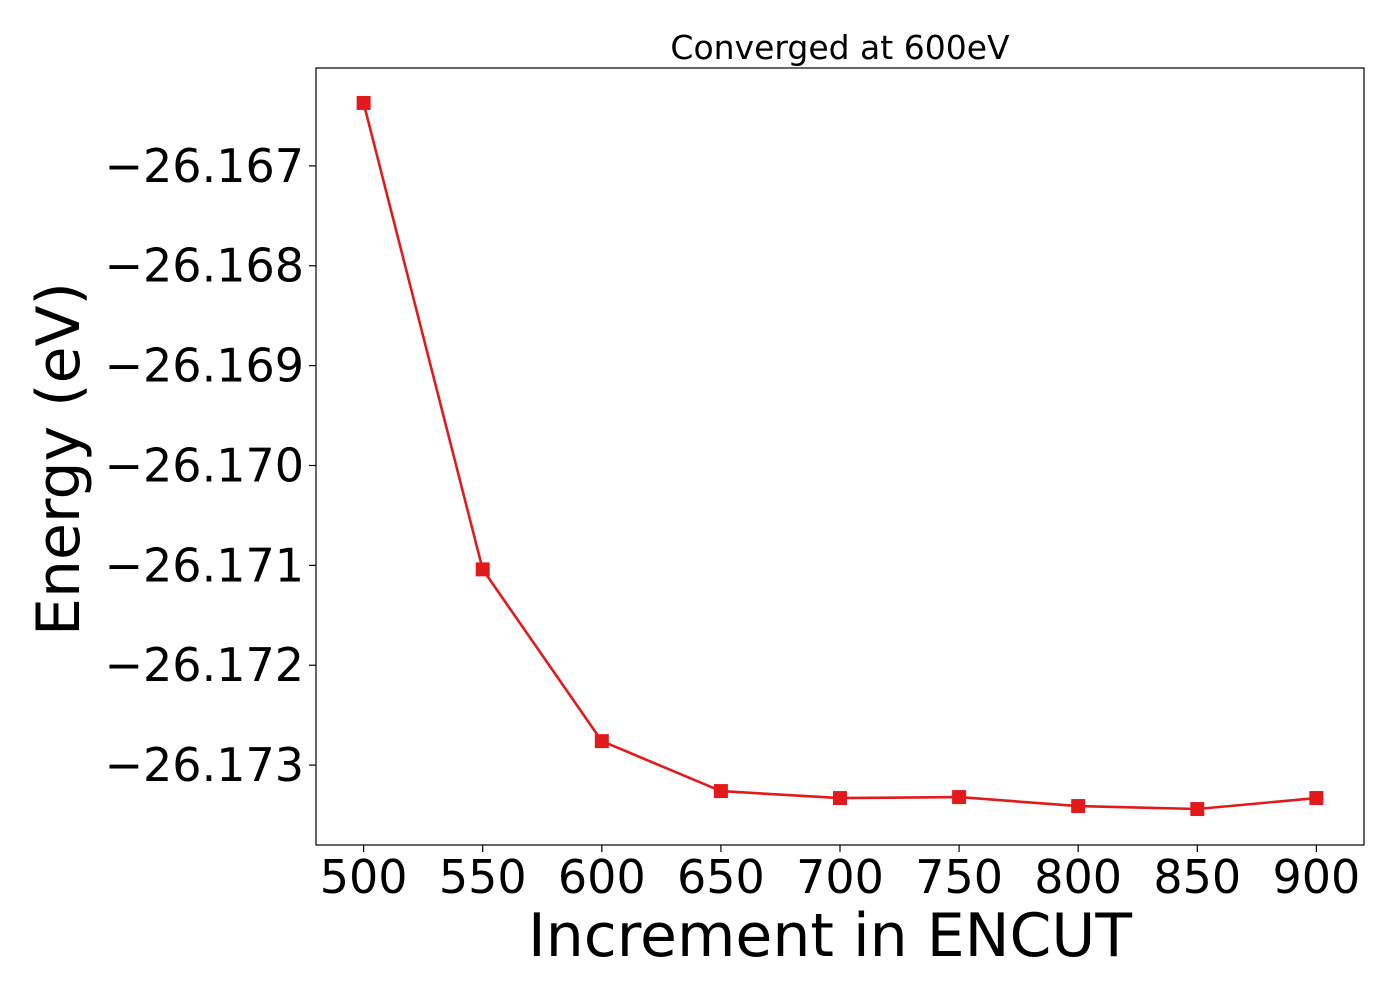 The height and width of the screenshot is (1000, 1400). I want to click on y-tick-label: −26.167, so click(205, 166).